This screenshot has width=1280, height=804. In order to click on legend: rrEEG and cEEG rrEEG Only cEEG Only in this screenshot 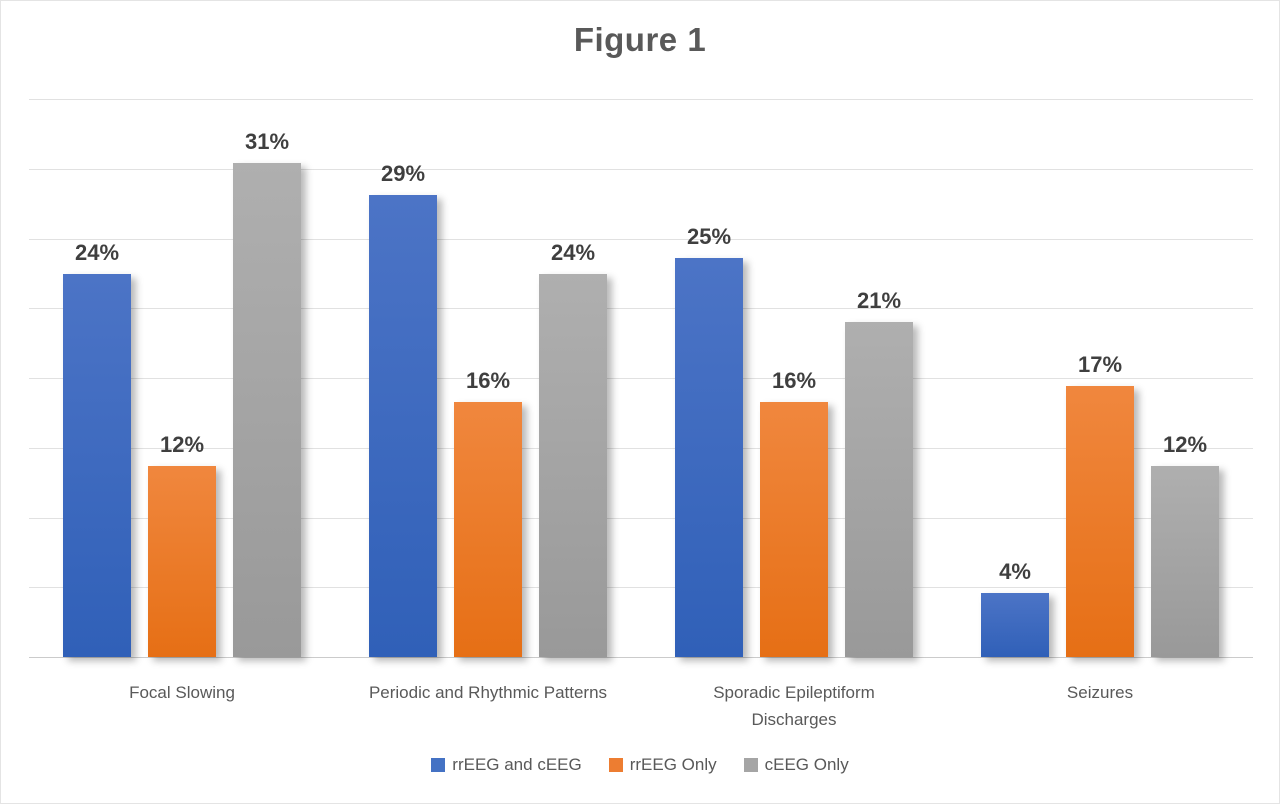, I will do `click(640, 765)`.